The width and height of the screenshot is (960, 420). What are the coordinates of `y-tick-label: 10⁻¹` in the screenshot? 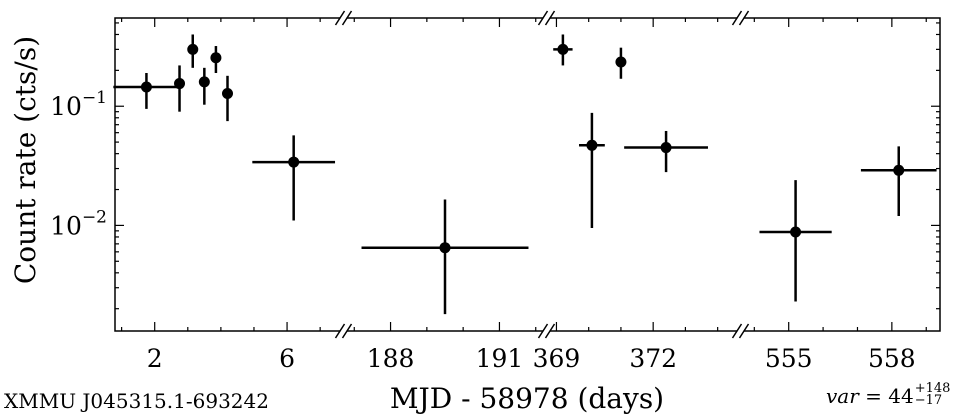 It's located at (78, 104).